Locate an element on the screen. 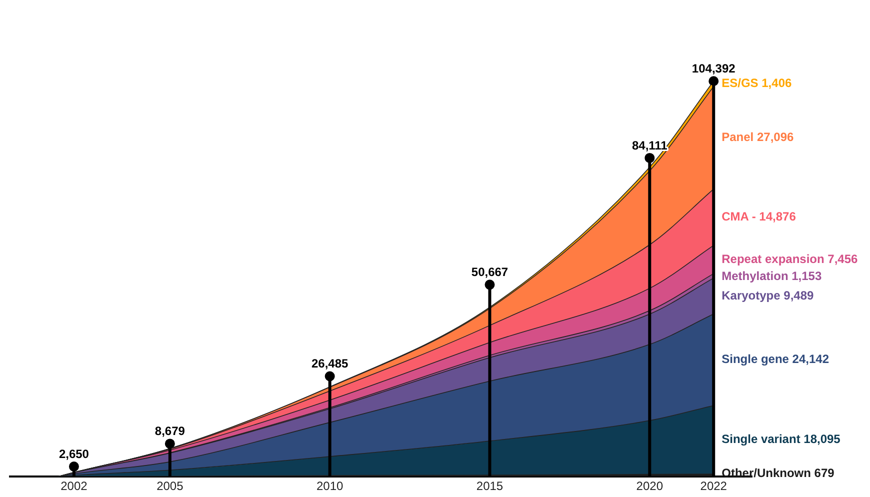 The width and height of the screenshot is (870, 497). text: ES/GS 1,406 is located at coordinates (757, 83).